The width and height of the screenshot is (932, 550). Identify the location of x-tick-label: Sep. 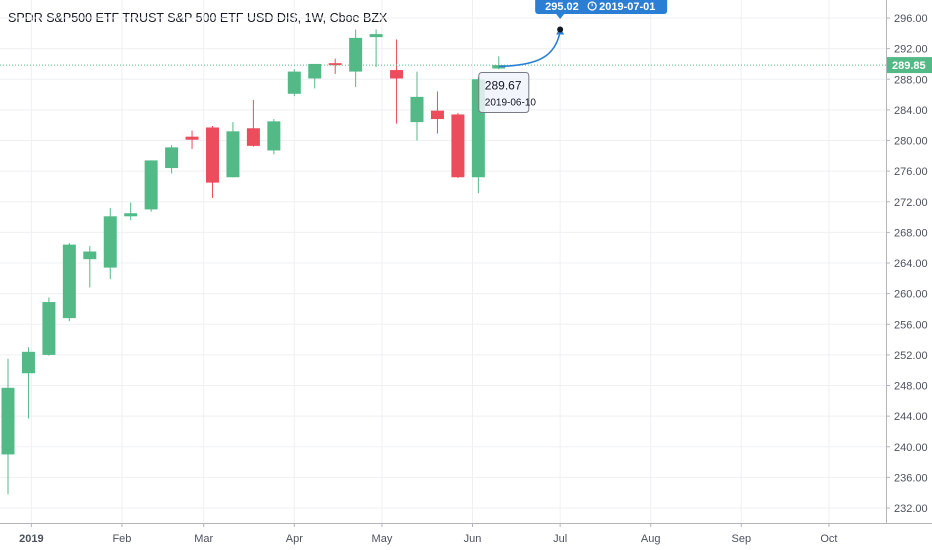
(741, 539).